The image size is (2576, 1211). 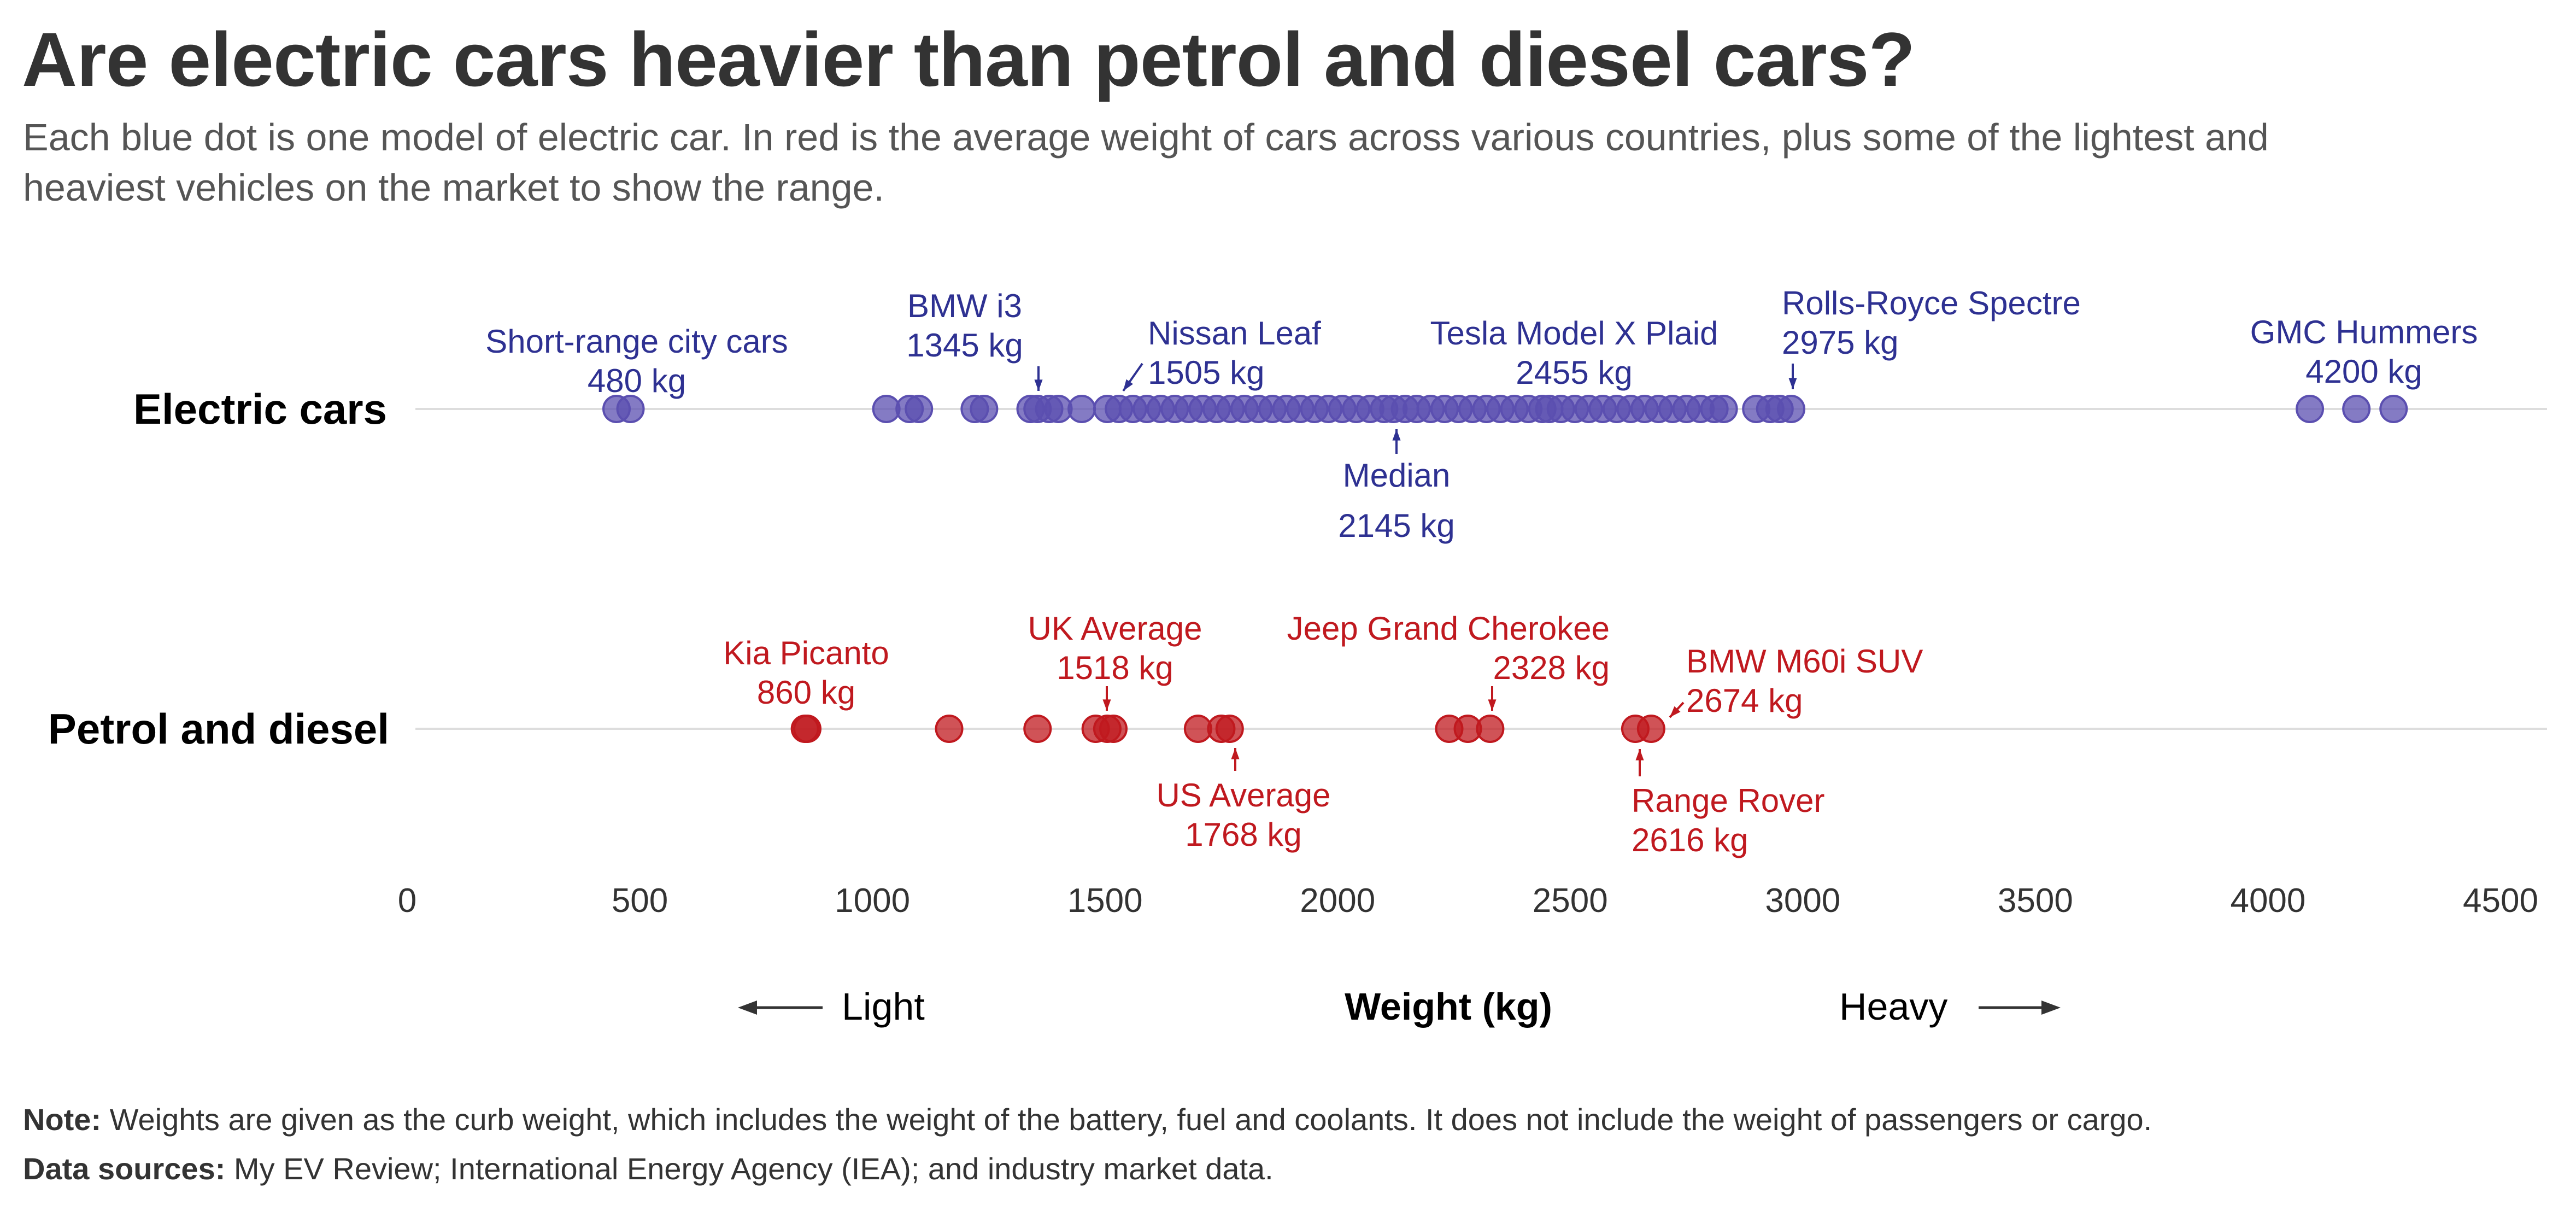 I want to click on x-tick-label: 2500, so click(x=1570, y=901).